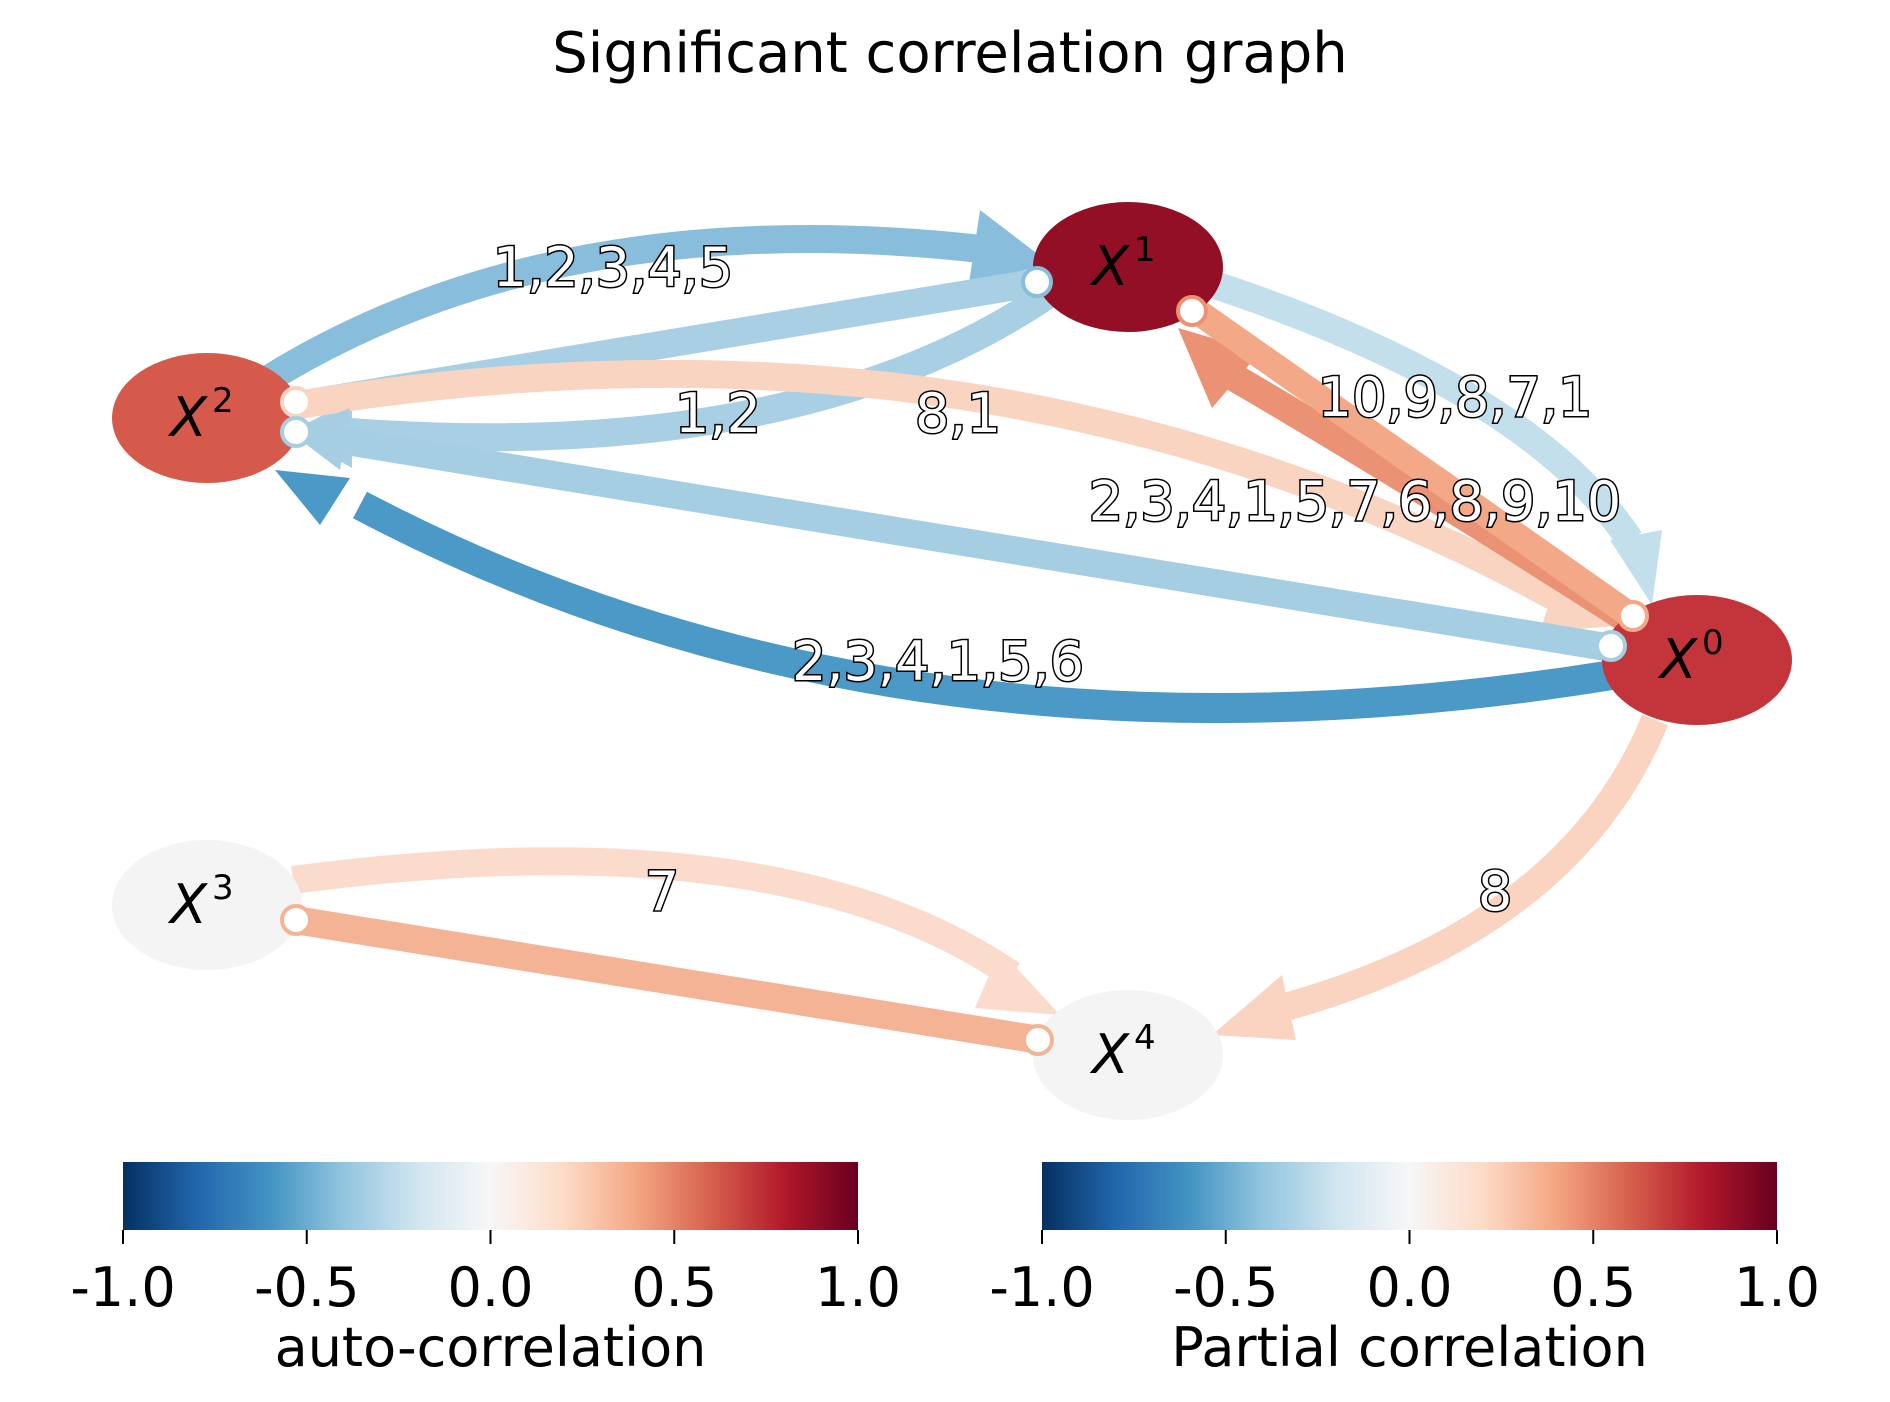 Image resolution: width=1890 pixels, height=1402 pixels. What do you see at coordinates (1145, 1038) in the screenshot?
I see `node-x4-index: 4` at bounding box center [1145, 1038].